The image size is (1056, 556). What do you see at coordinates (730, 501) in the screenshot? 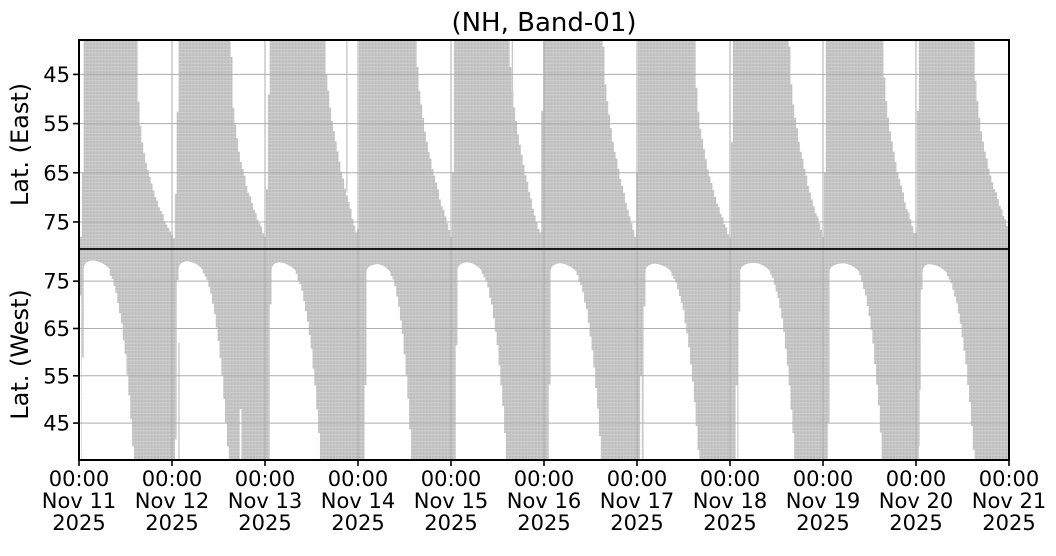
I see `x-tick-date: Nov 18` at bounding box center [730, 501].